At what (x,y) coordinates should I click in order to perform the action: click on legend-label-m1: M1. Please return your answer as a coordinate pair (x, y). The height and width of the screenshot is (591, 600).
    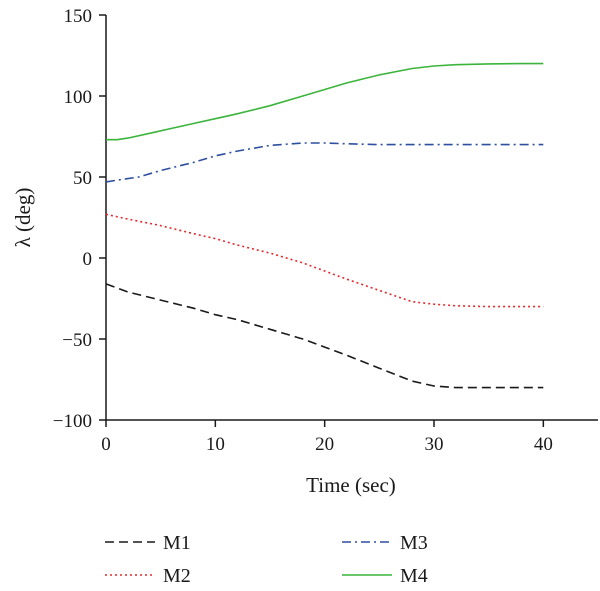
    Looking at the image, I should click on (177, 543).